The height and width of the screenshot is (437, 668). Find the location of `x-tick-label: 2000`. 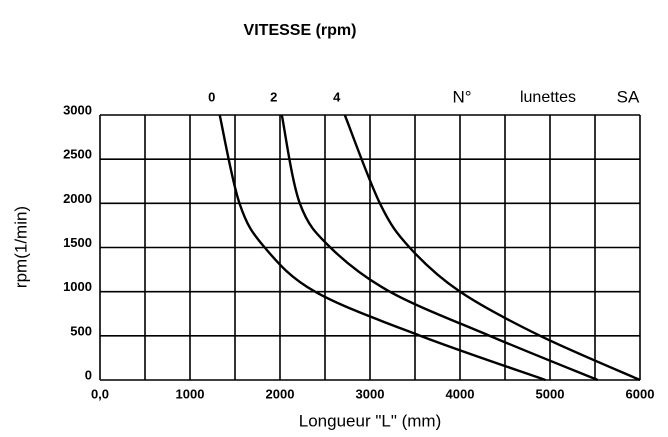

x-tick-label: 2000 is located at coordinates (280, 393).